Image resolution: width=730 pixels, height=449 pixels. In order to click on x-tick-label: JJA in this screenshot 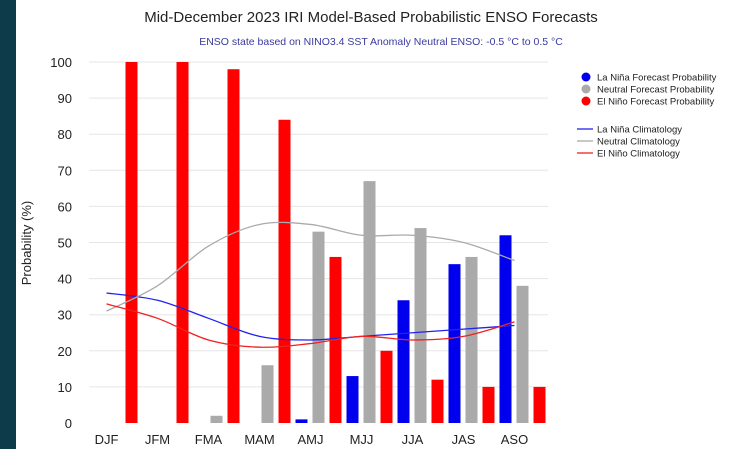, I will do `click(413, 439)`.